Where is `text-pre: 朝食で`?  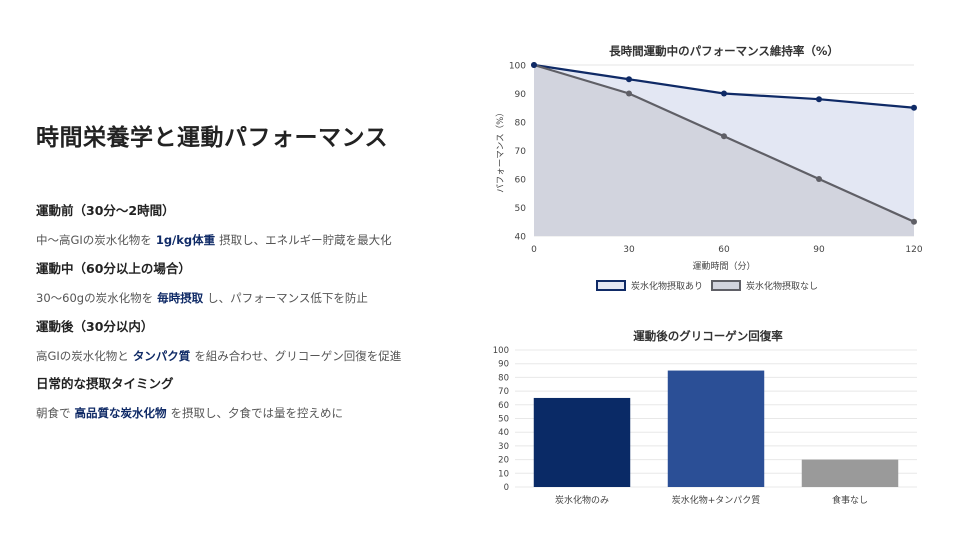
text-pre: 朝食で is located at coordinates (53, 413).